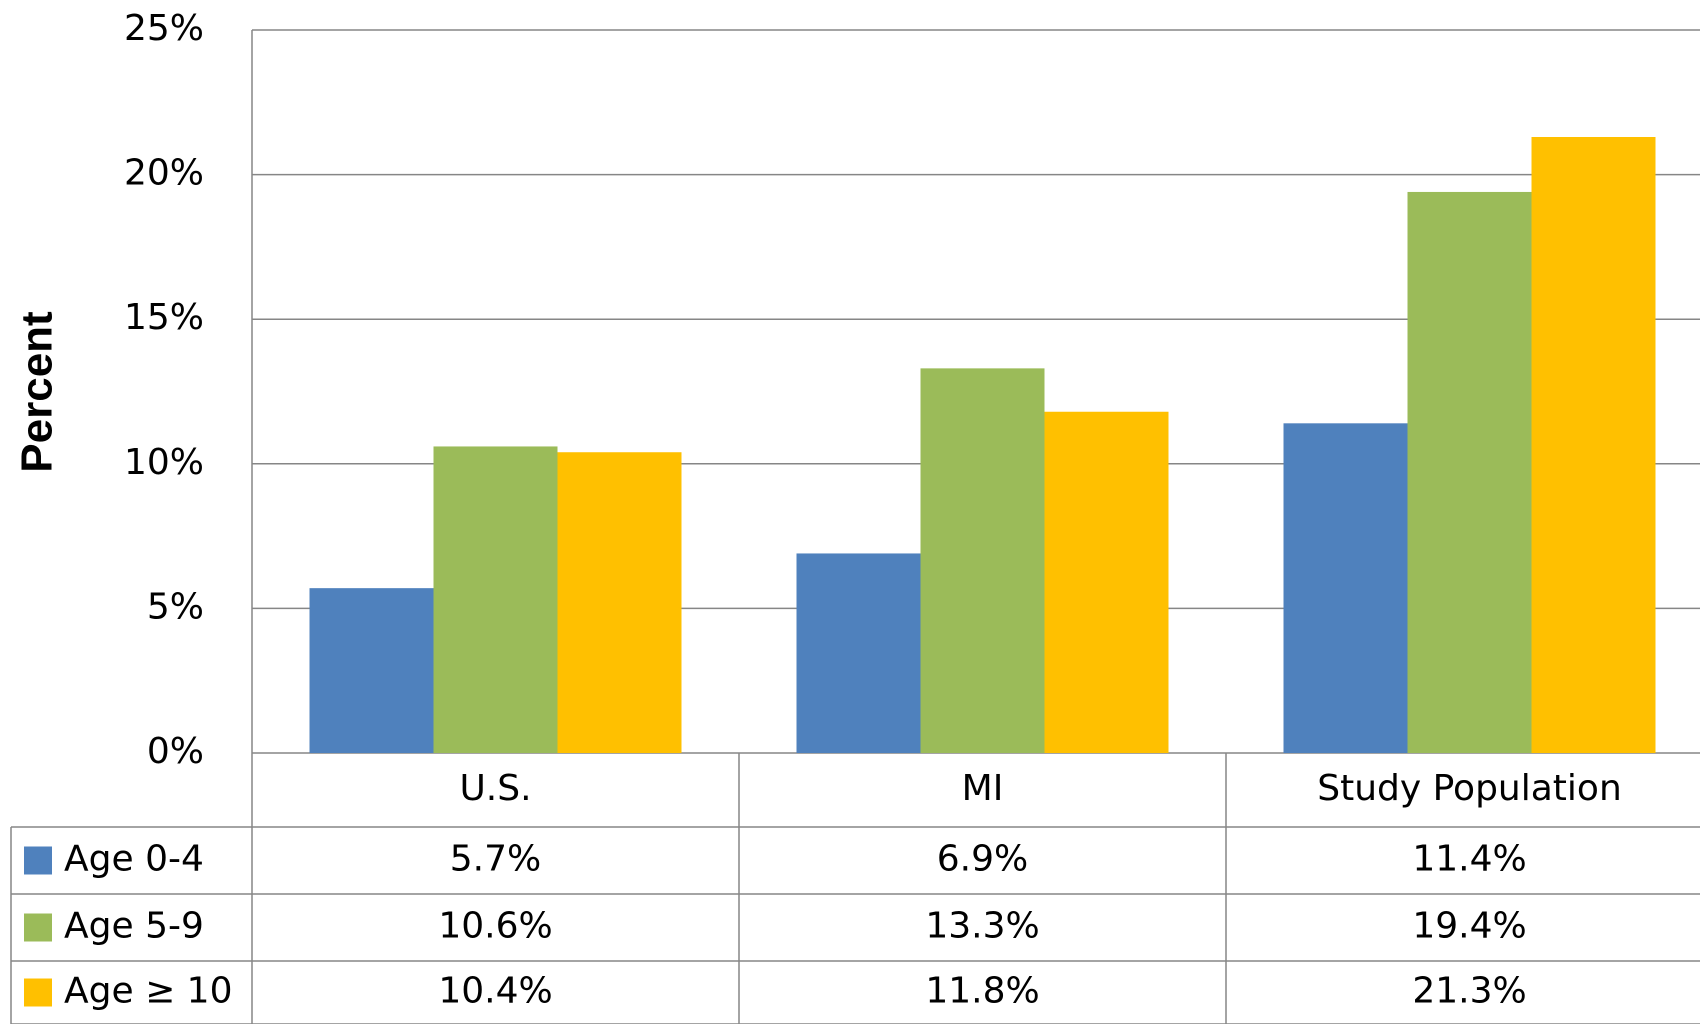 The width and height of the screenshot is (1700, 1024). What do you see at coordinates (148, 991) in the screenshot?
I see `legend-label: Age ≥ 10` at bounding box center [148, 991].